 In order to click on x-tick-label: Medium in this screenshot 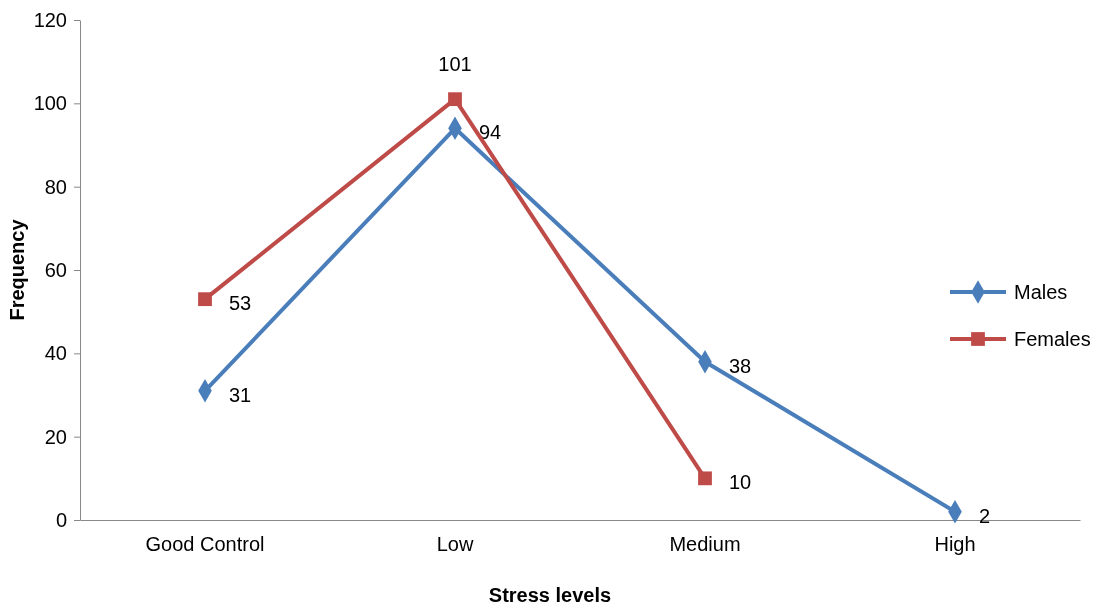, I will do `click(705, 544)`.